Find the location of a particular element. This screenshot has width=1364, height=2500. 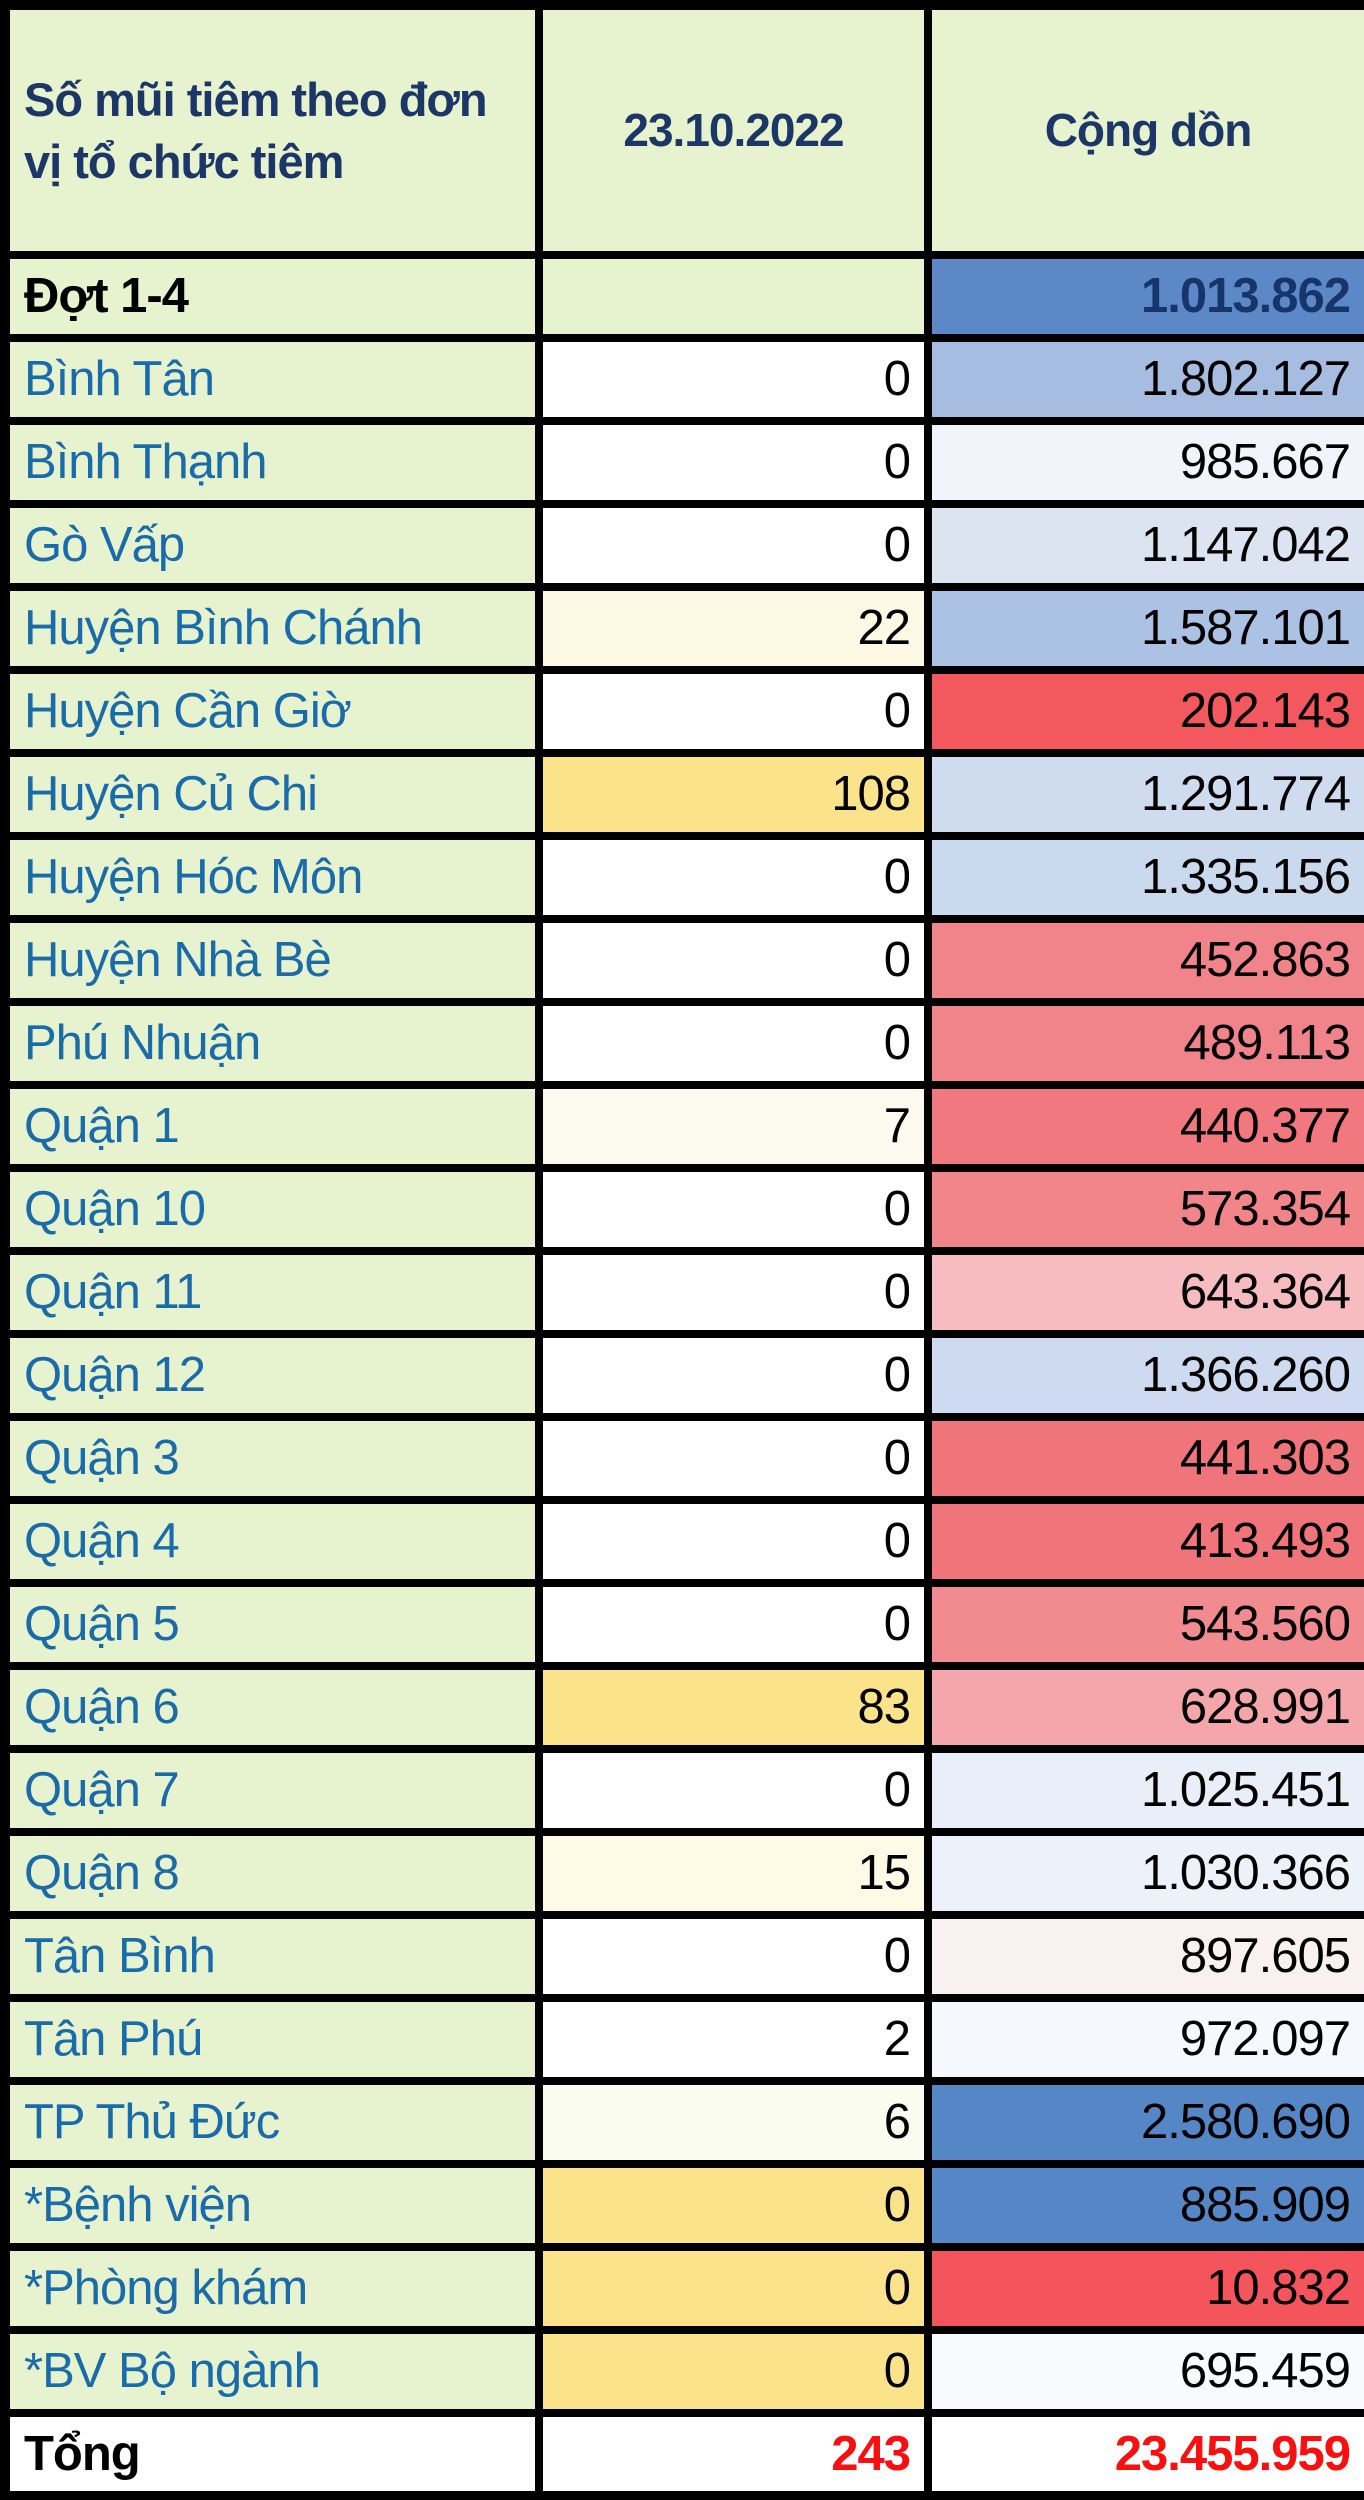

cumulative-dose-cell: 413.493 is located at coordinates (1144, 1541).